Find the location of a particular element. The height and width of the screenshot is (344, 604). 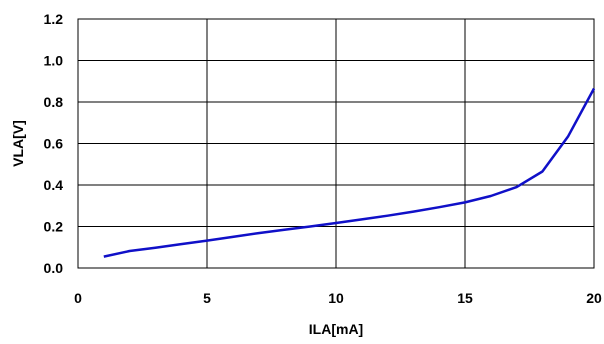

y-tick-label: 1.2 is located at coordinates (54, 19).